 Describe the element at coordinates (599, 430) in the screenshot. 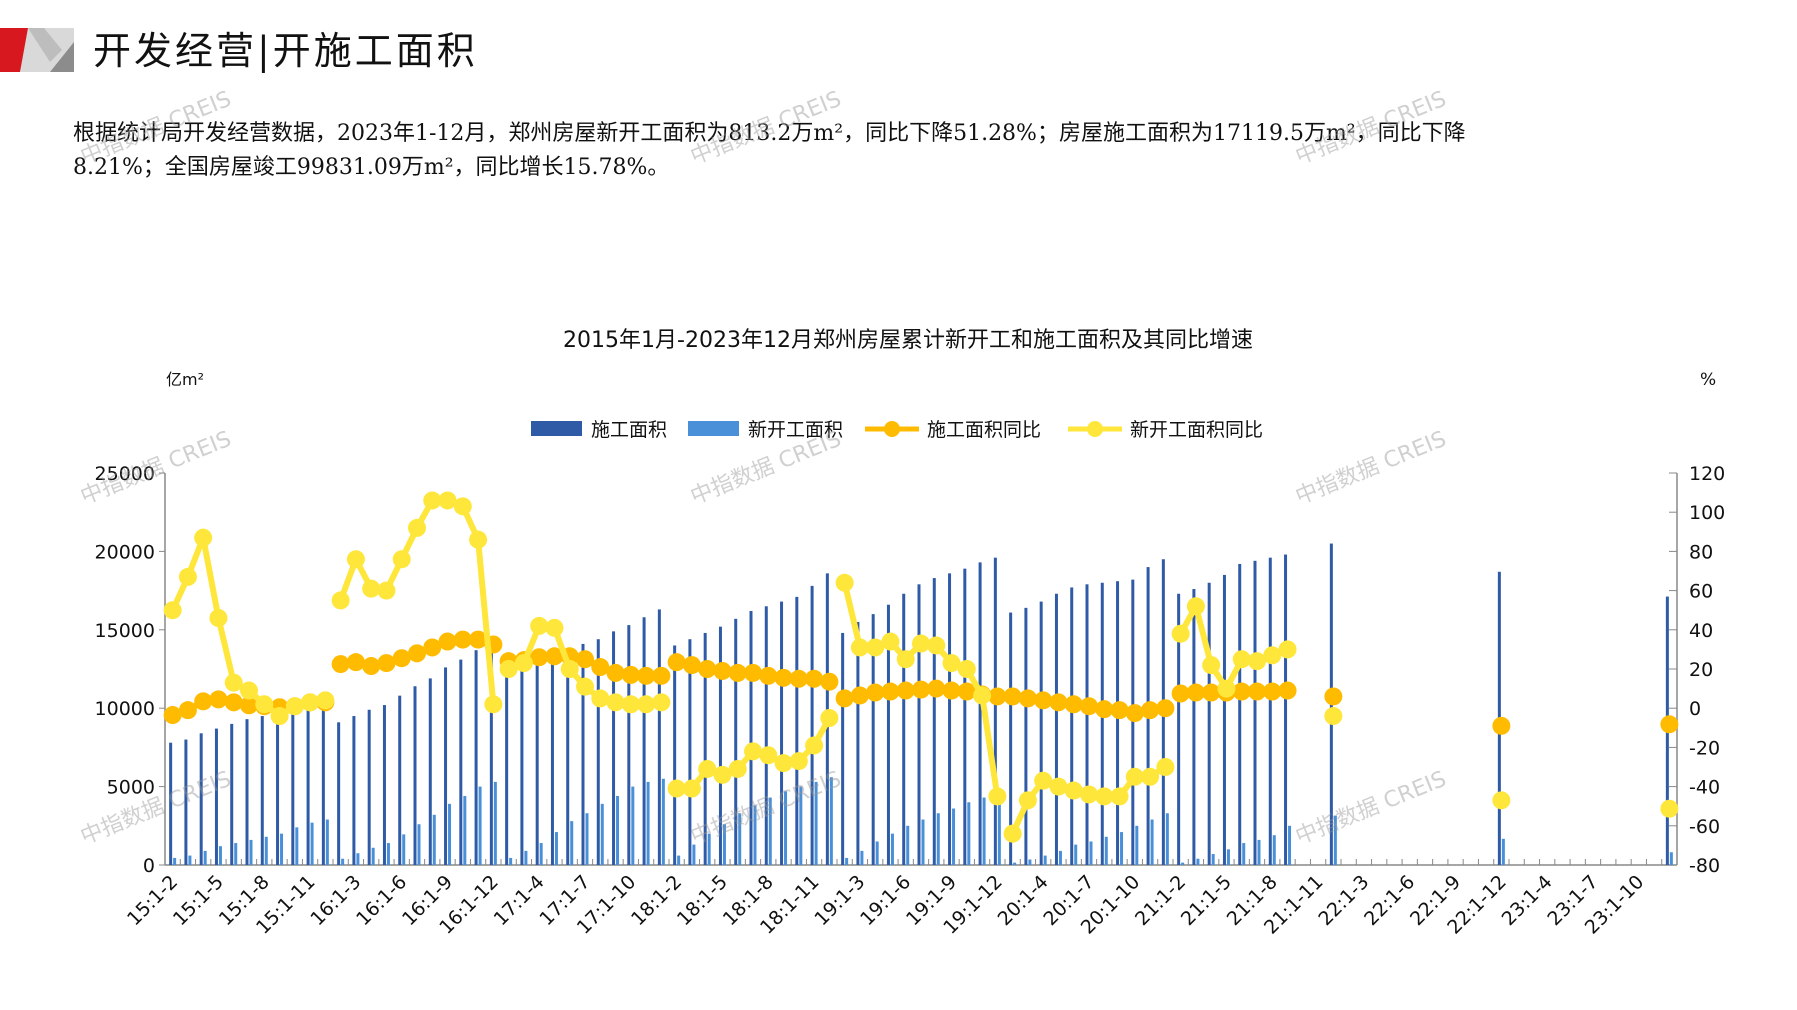

I see `legend-item-0: 施工面积` at that location.